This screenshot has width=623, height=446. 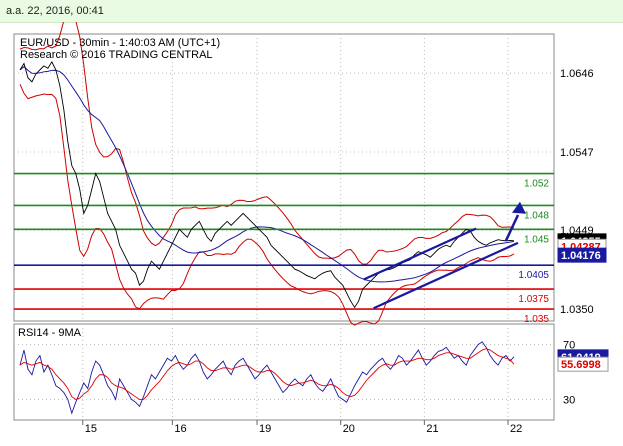 What do you see at coordinates (267, 374) in the screenshot?
I see `rsi-ma-line` at bounding box center [267, 374].